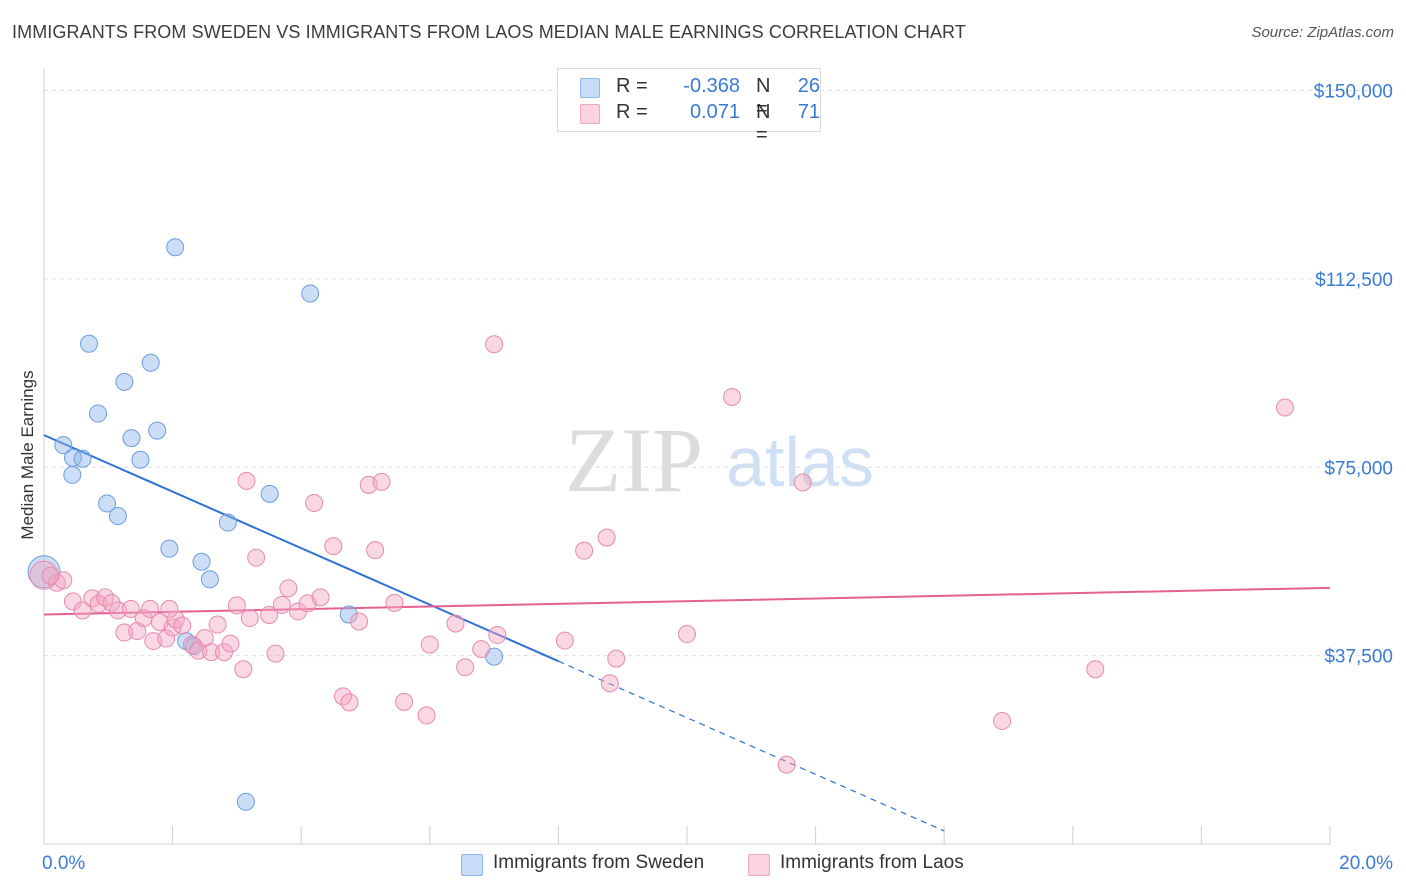 This screenshot has width=1406, height=892. Describe the element at coordinates (808, 112) in the screenshot. I see `legend-n-value: 71` at that location.